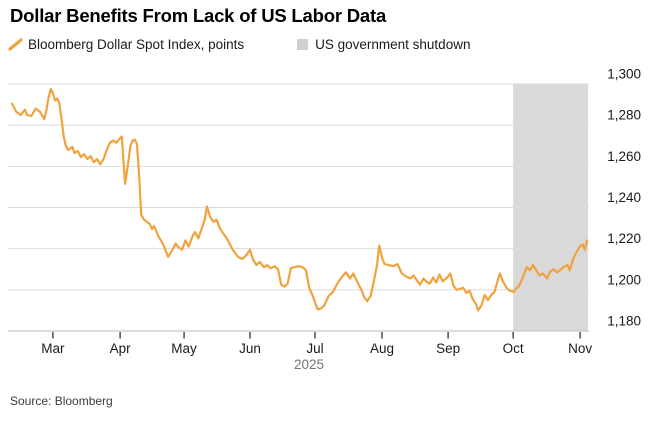 This screenshot has width=650, height=423. I want to click on x-axis-label: May, so click(184, 348).